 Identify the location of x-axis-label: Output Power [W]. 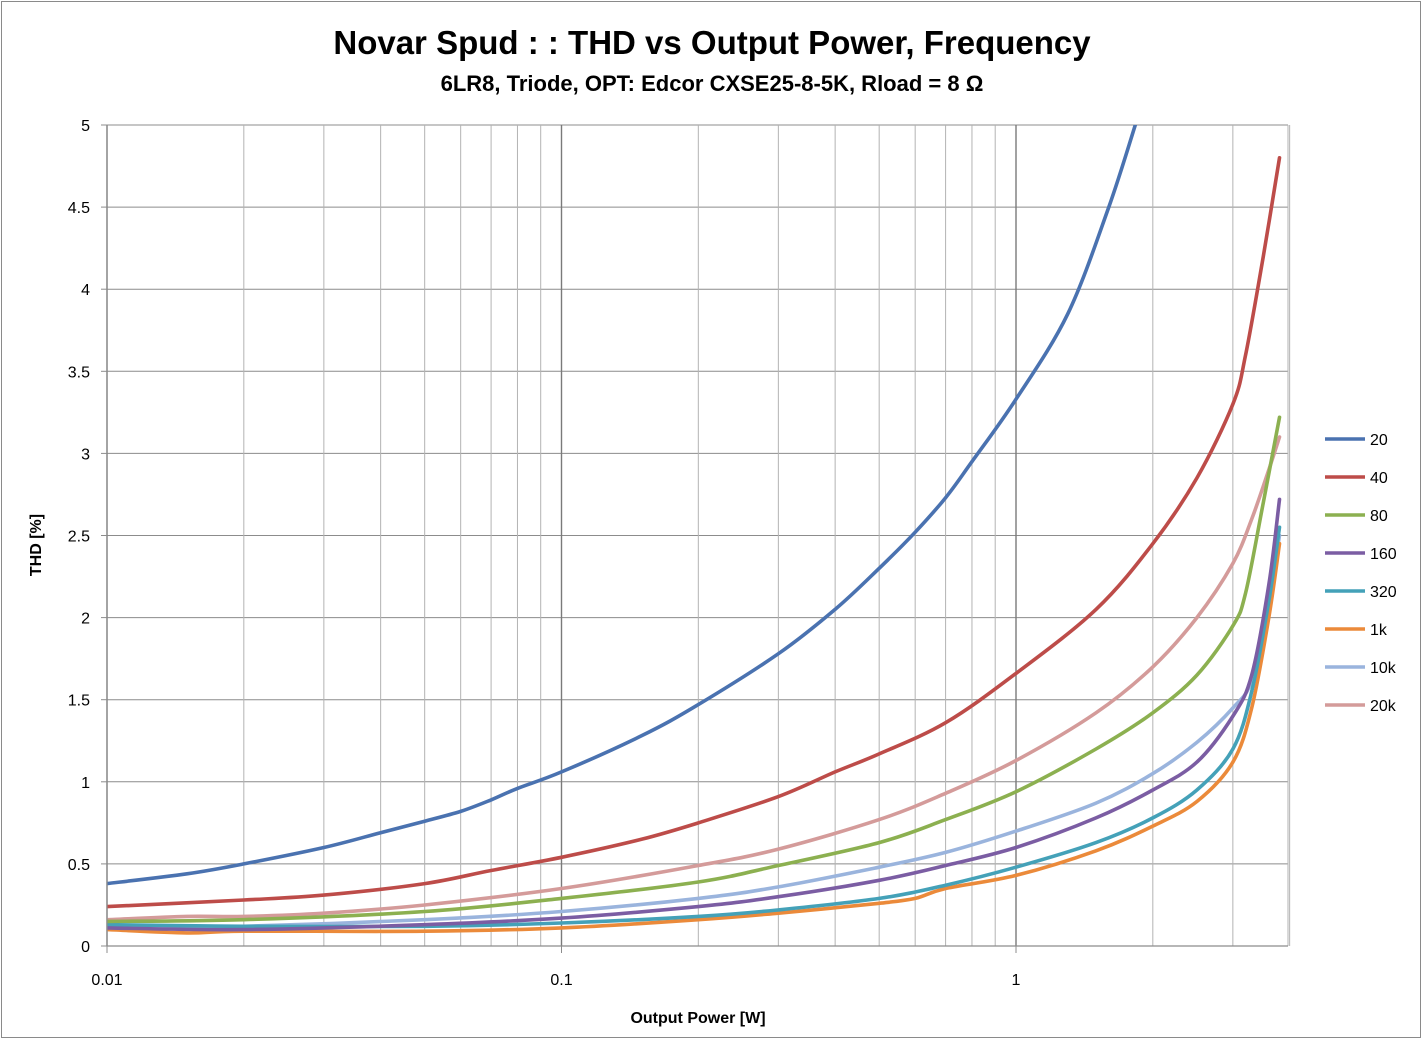
(698, 1018).